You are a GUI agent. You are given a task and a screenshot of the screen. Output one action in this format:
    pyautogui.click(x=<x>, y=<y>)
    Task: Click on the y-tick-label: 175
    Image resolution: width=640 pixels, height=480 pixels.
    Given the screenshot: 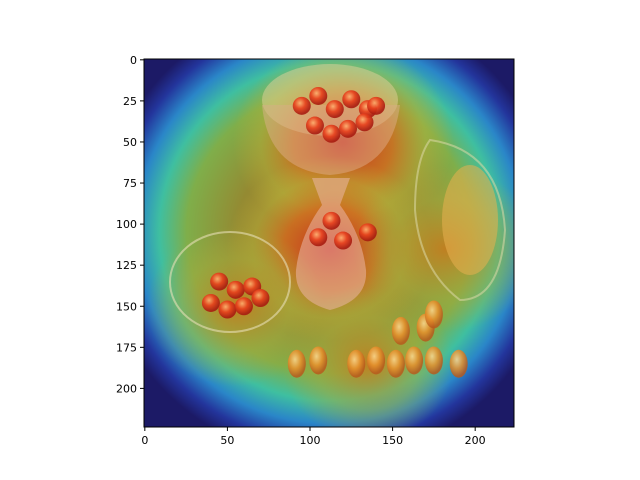 What is the action you would take?
    pyautogui.click(x=126, y=347)
    